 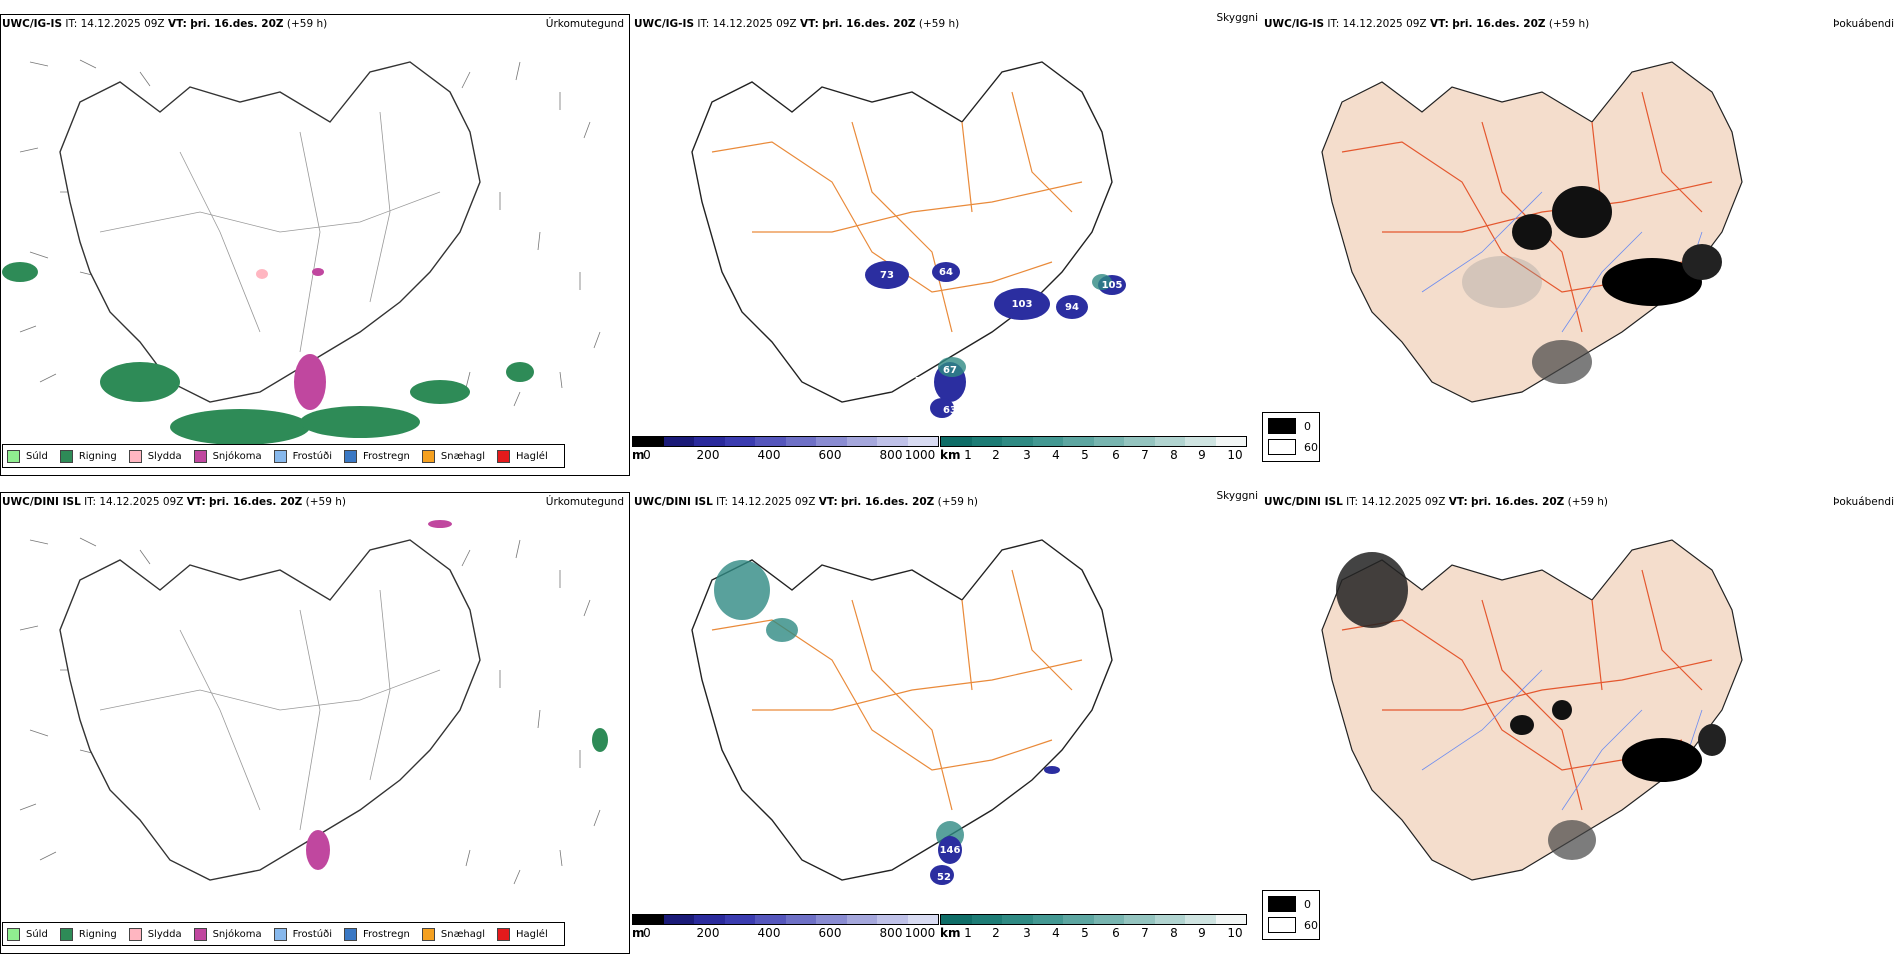 What do you see at coordinates (647, 933) in the screenshot?
I see `colorbar-tick: 0` at bounding box center [647, 933].